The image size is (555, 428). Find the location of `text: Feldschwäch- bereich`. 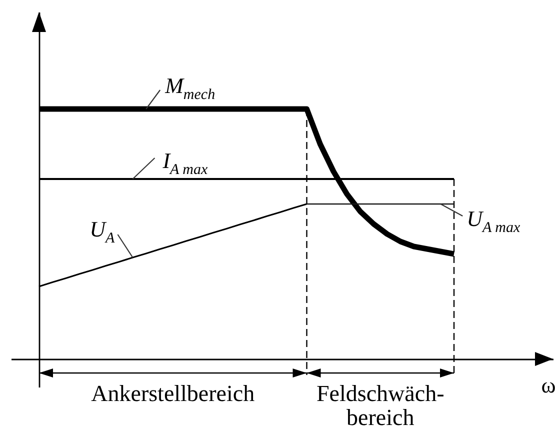

text: Feldschwäch- bereich is located at coordinates (380, 404).